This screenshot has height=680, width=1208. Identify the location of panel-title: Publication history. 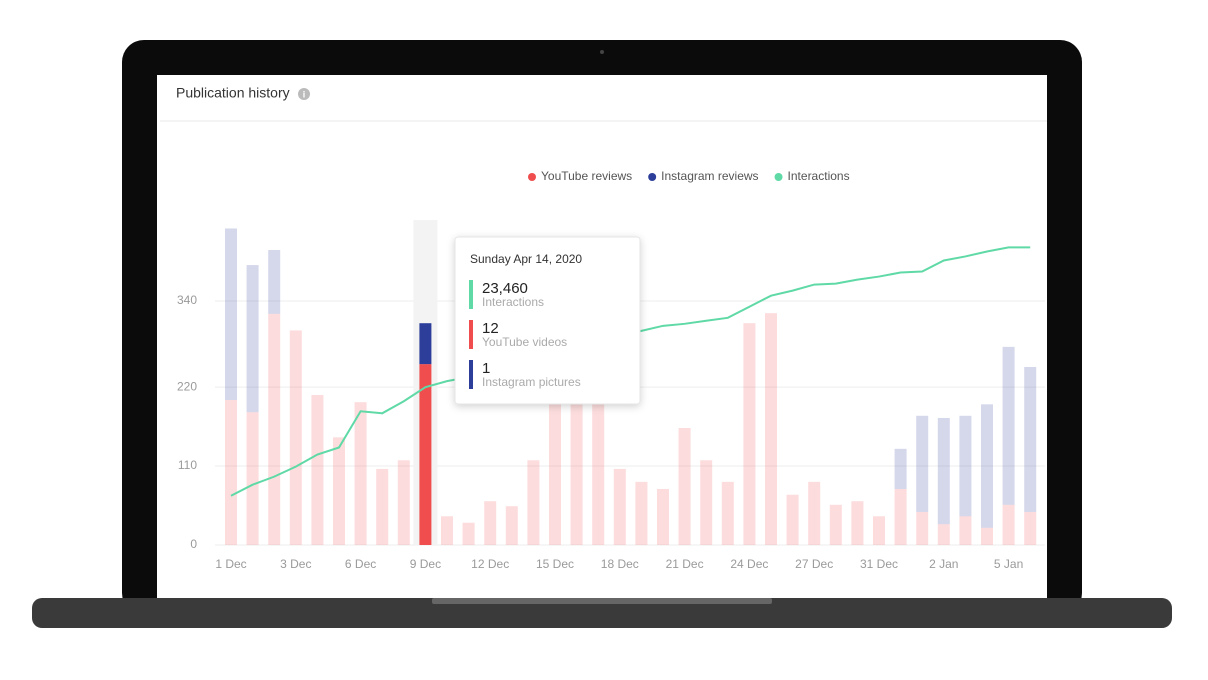
(233, 93).